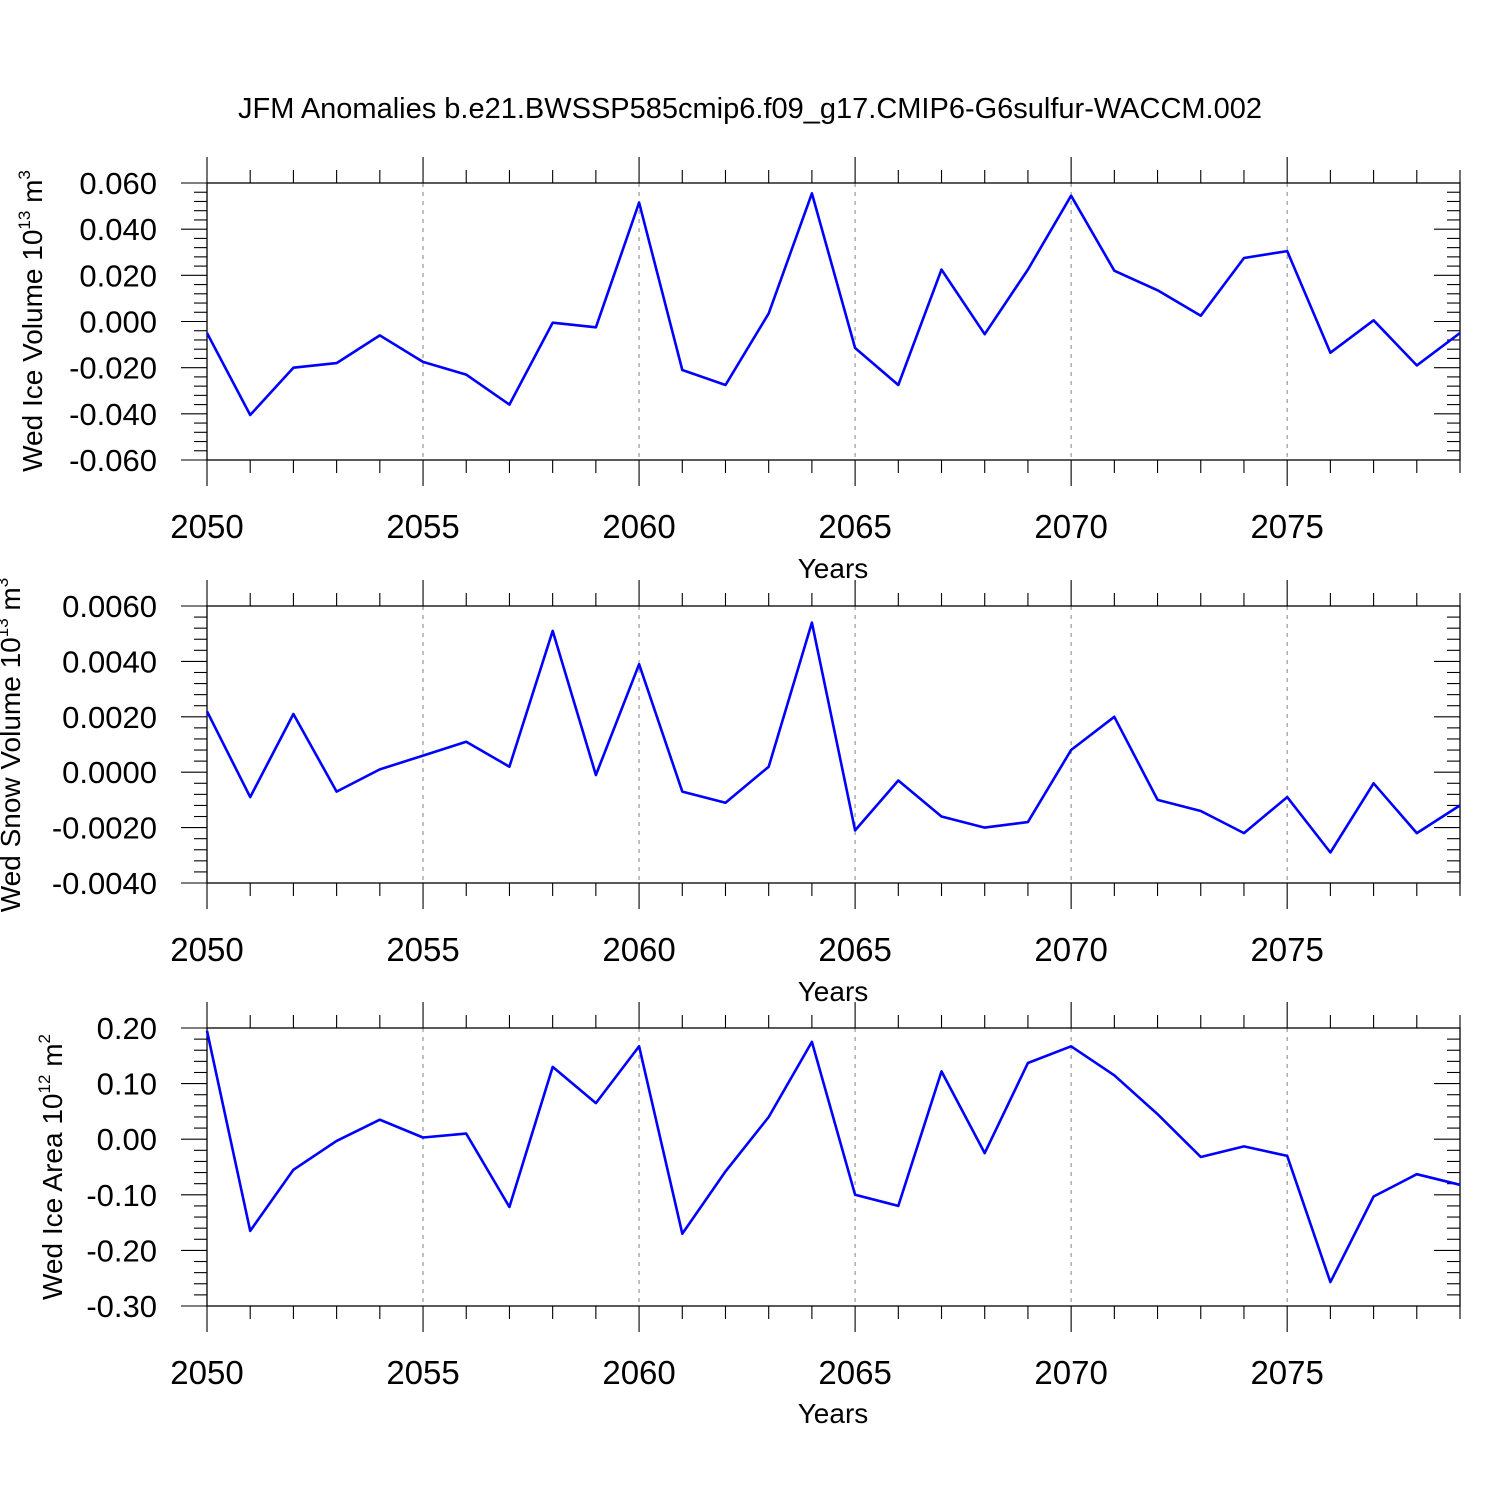  I want to click on y-tick-label: -0.0020, so click(104, 828).